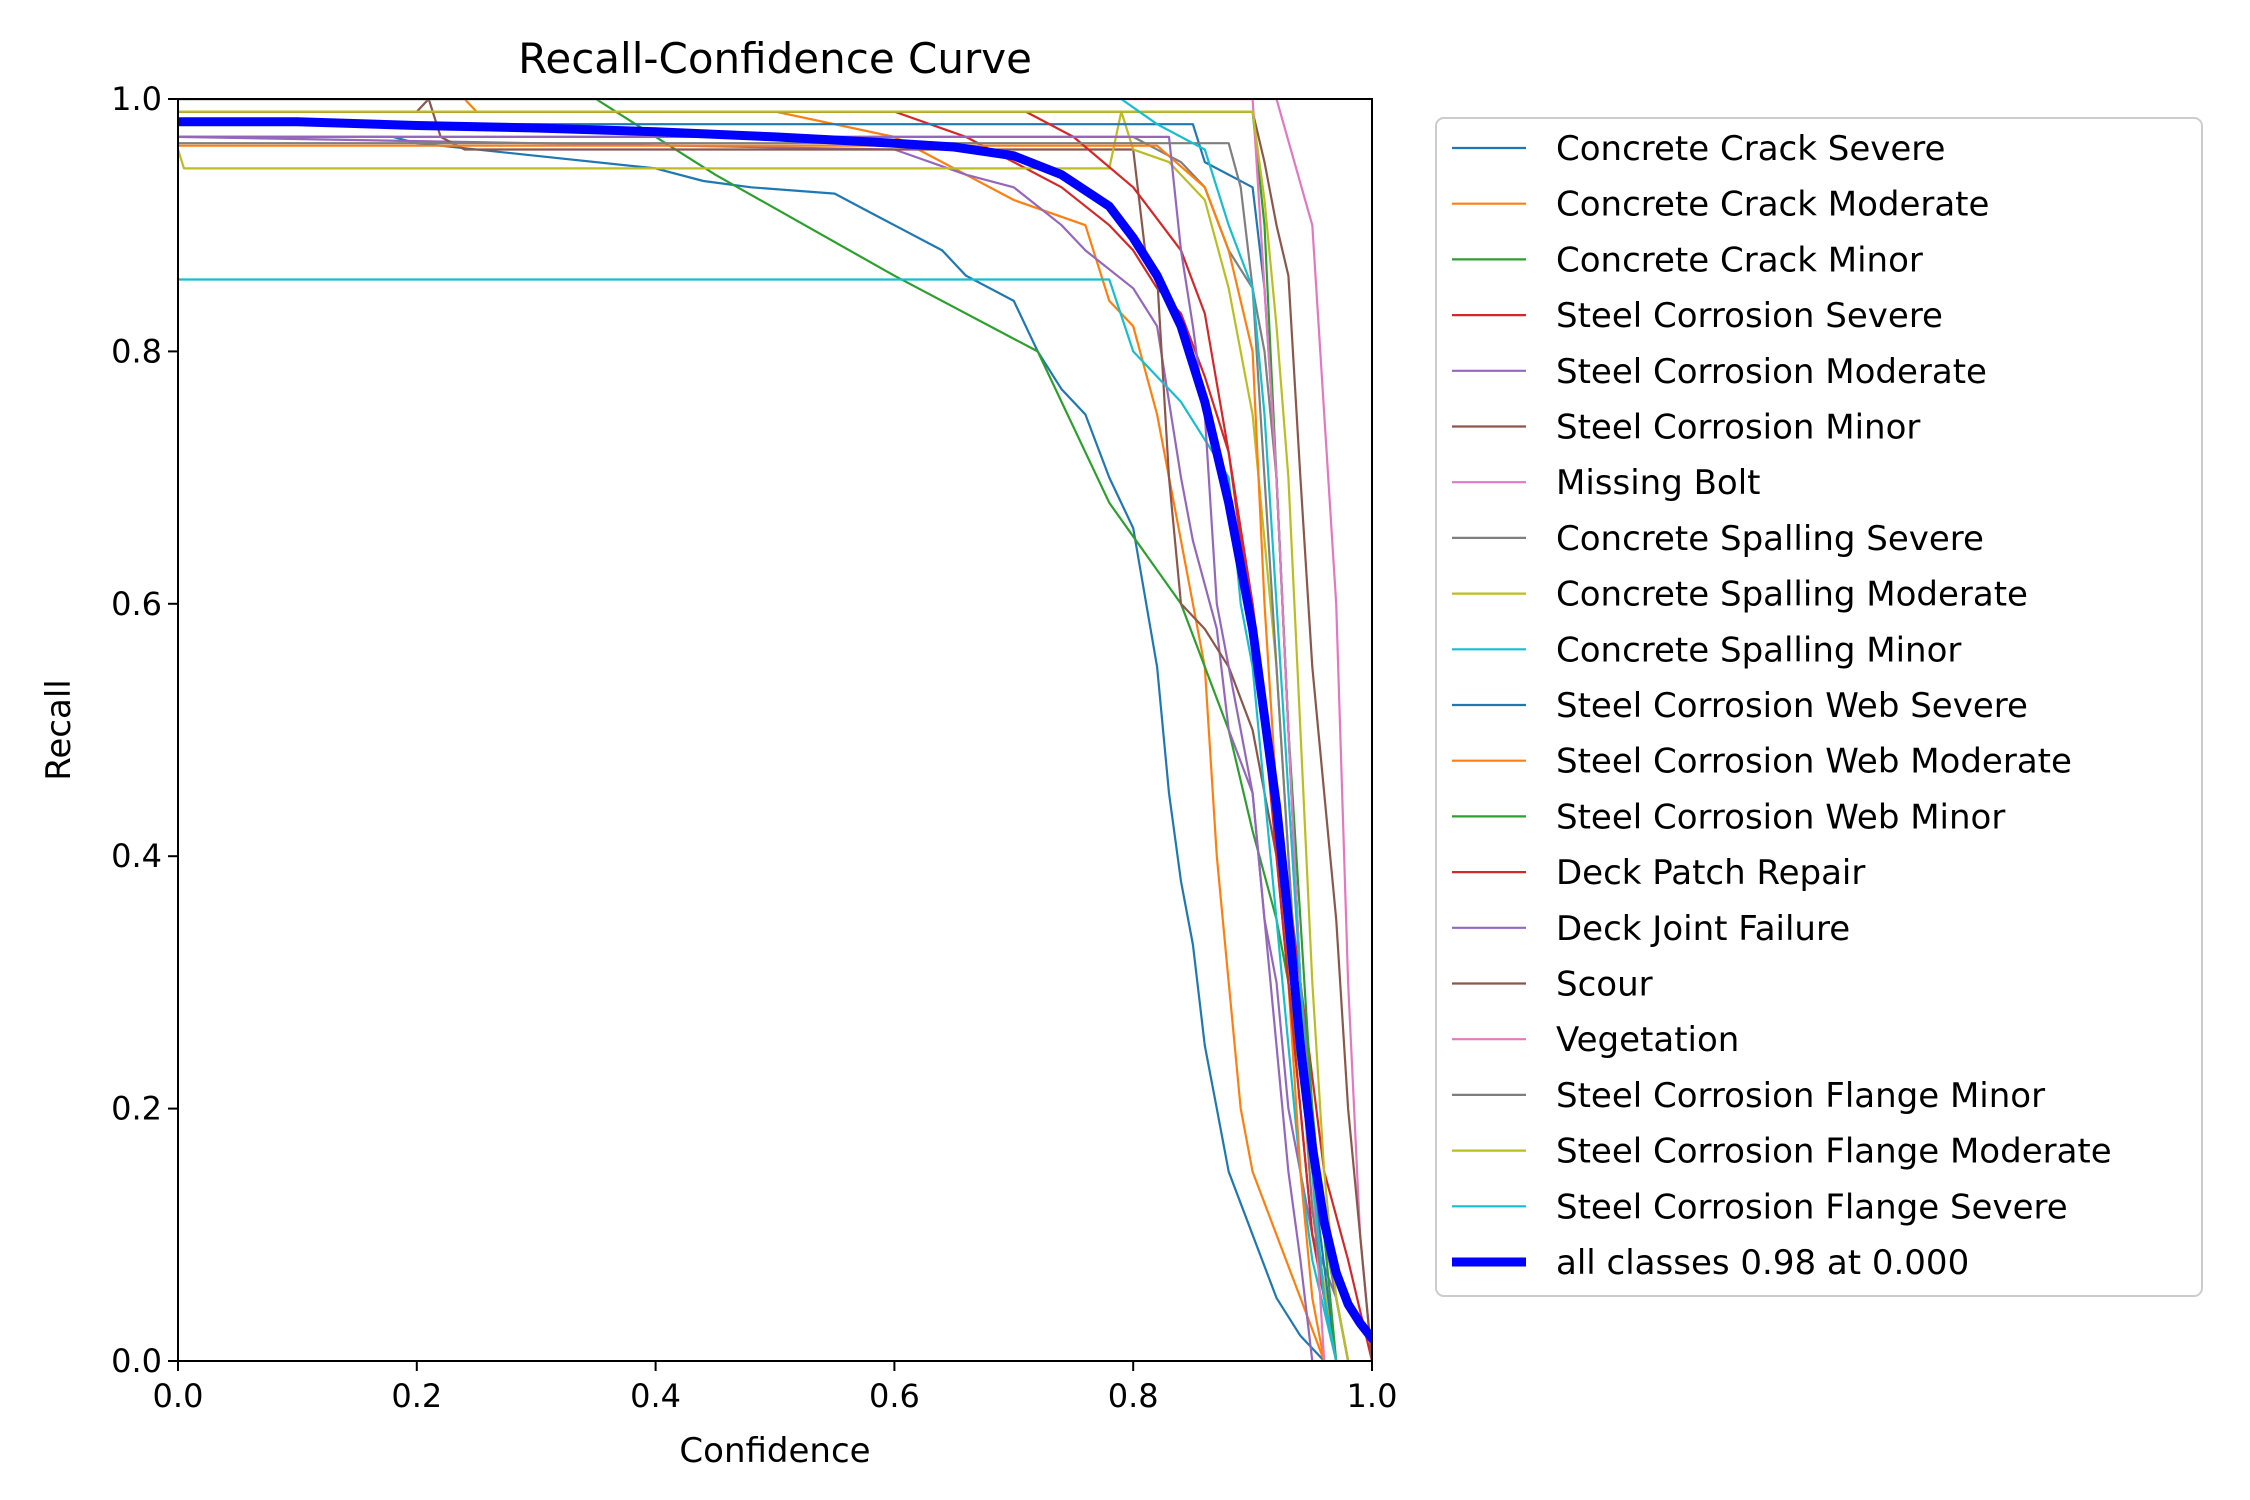  Describe the element at coordinates (775, 1388) in the screenshot. I see `x-axis-ticks: 0.0 0.2 0.4 0.6 0.8 1.0` at that location.